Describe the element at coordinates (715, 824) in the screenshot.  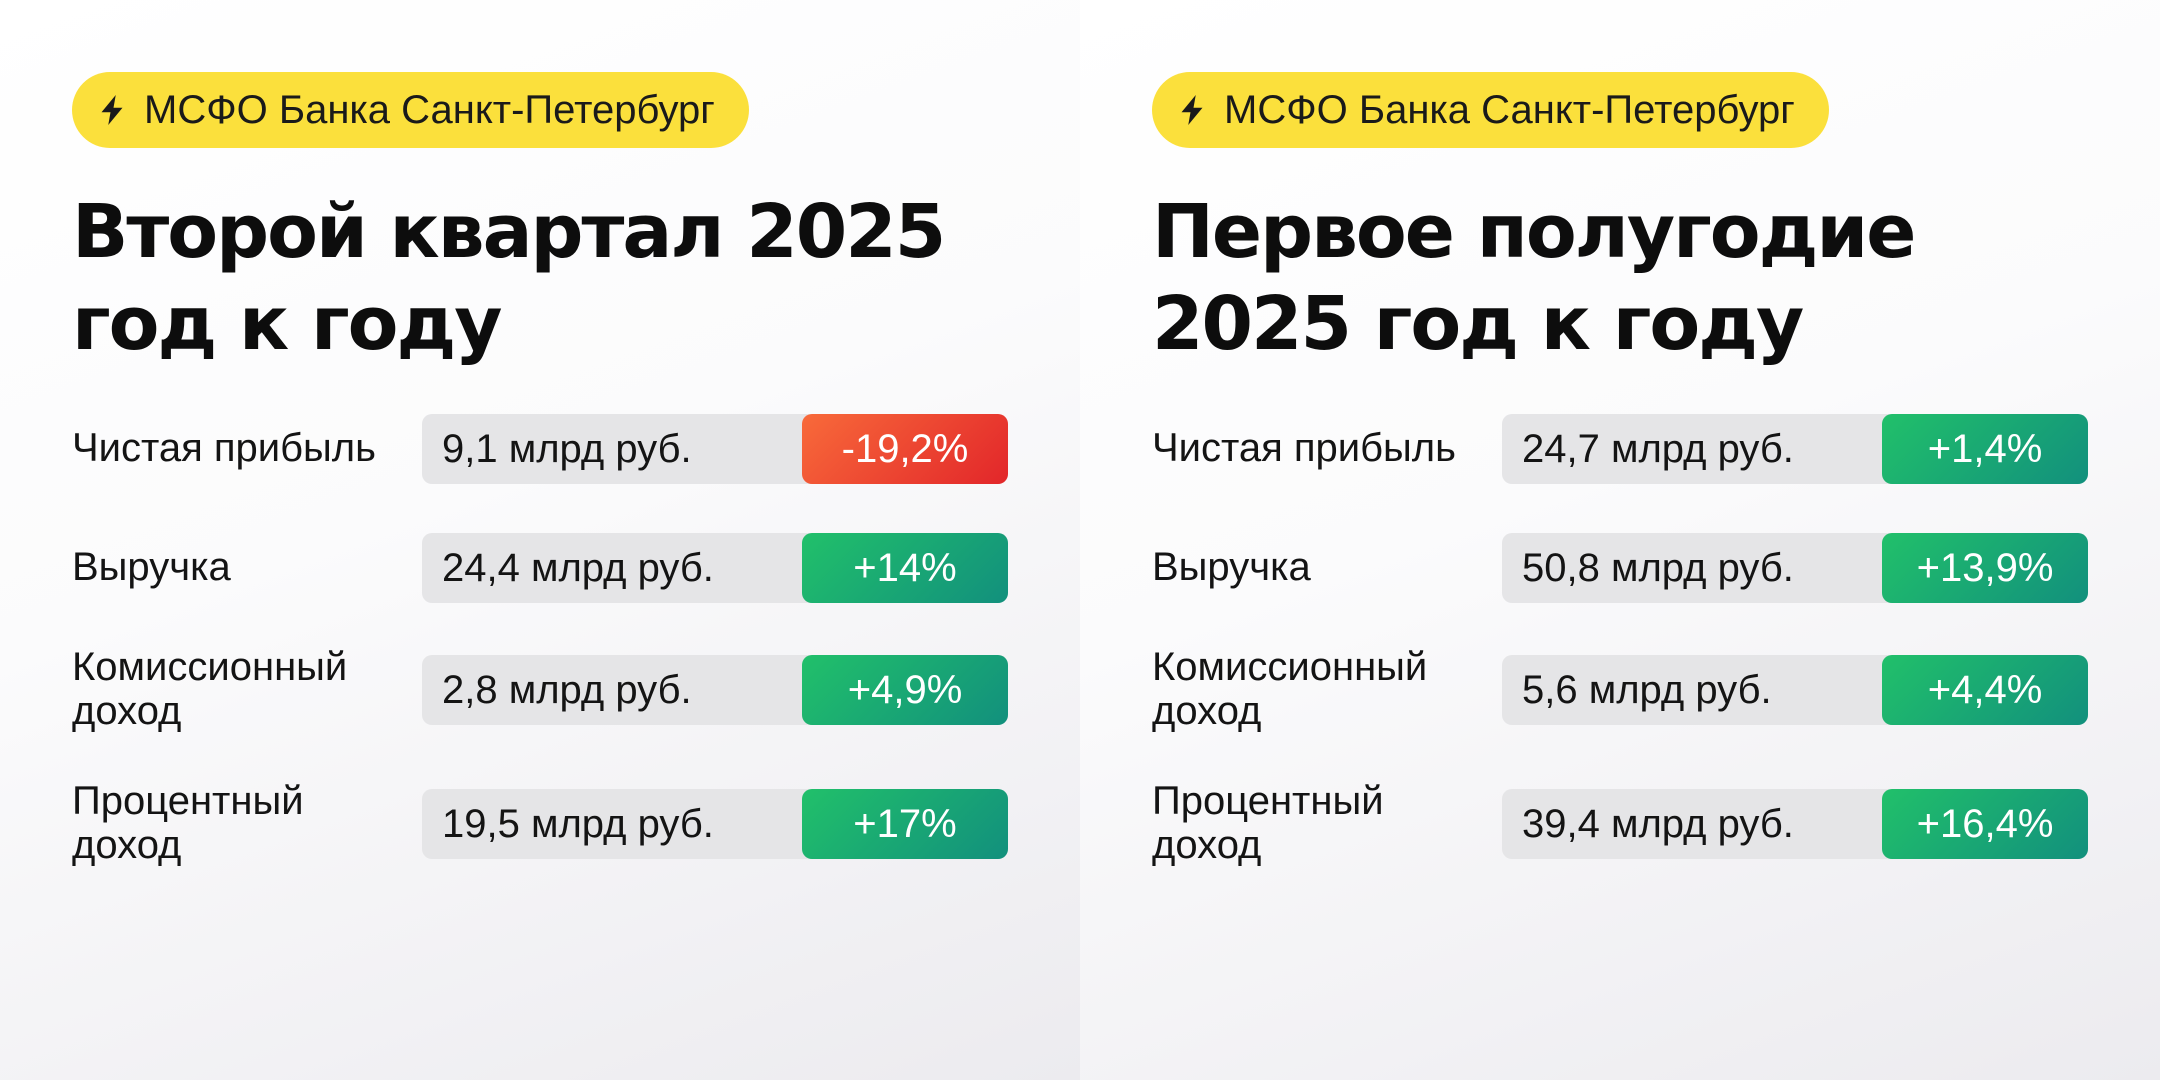
I see `metric-bar: 19,5 млрд руб. +17%` at that location.